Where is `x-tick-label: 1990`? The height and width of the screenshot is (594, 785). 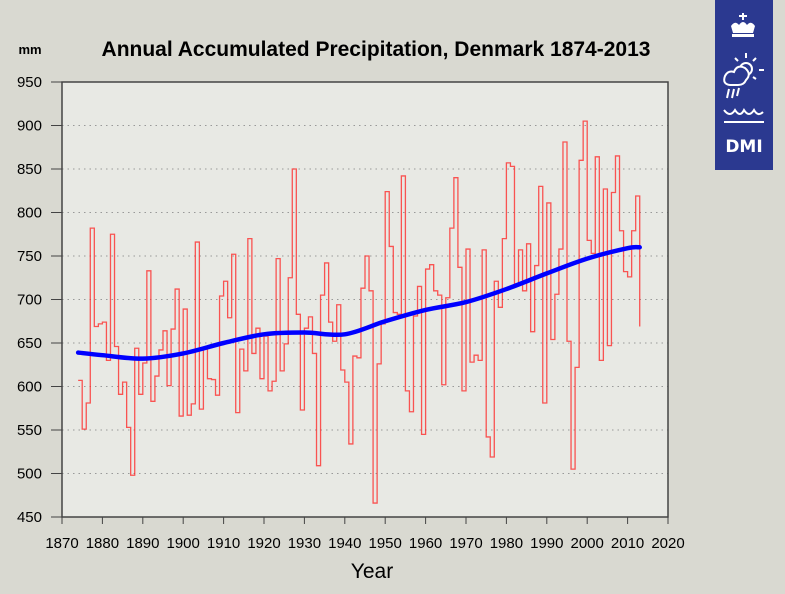 x-tick-label: 1990 is located at coordinates (546, 543).